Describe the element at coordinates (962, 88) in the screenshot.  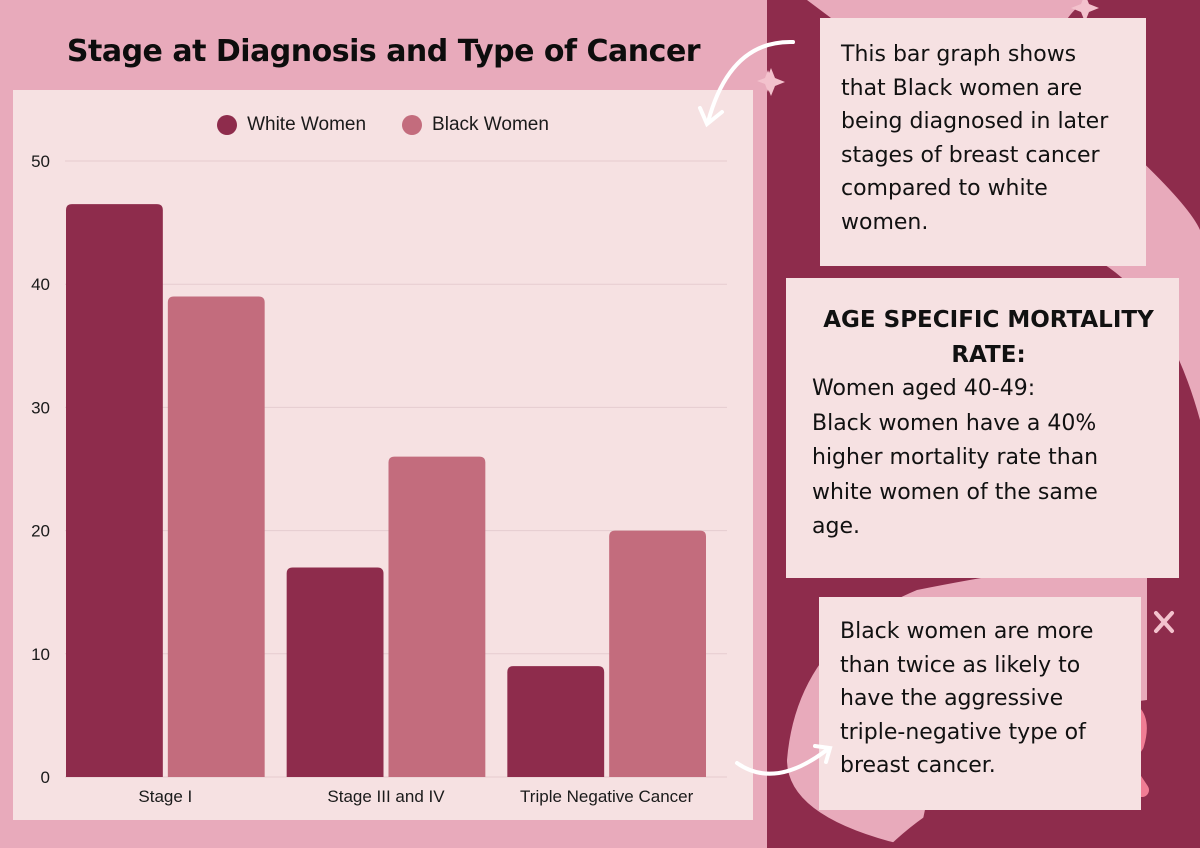
I see `text-line: that Black women are` at that location.